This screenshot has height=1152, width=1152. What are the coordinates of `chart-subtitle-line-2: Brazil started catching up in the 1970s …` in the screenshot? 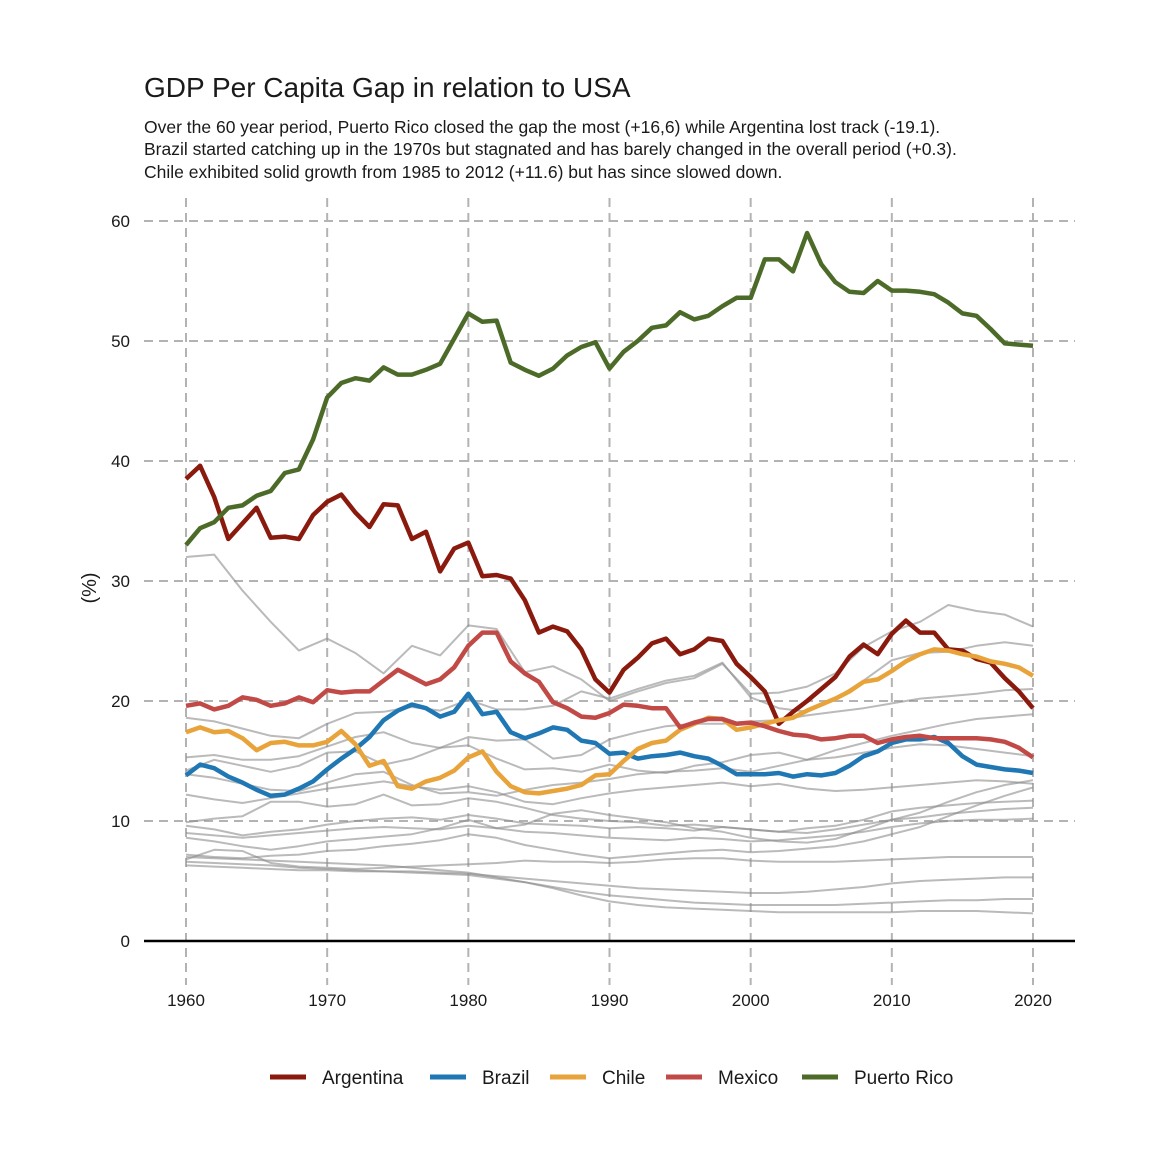 It's located at (550, 149).